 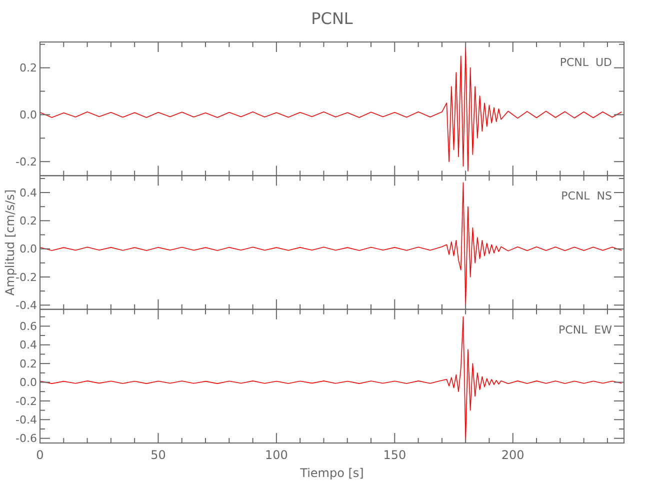 I want to click on x-axis-title: Tiempo [s], so click(x=331, y=473).